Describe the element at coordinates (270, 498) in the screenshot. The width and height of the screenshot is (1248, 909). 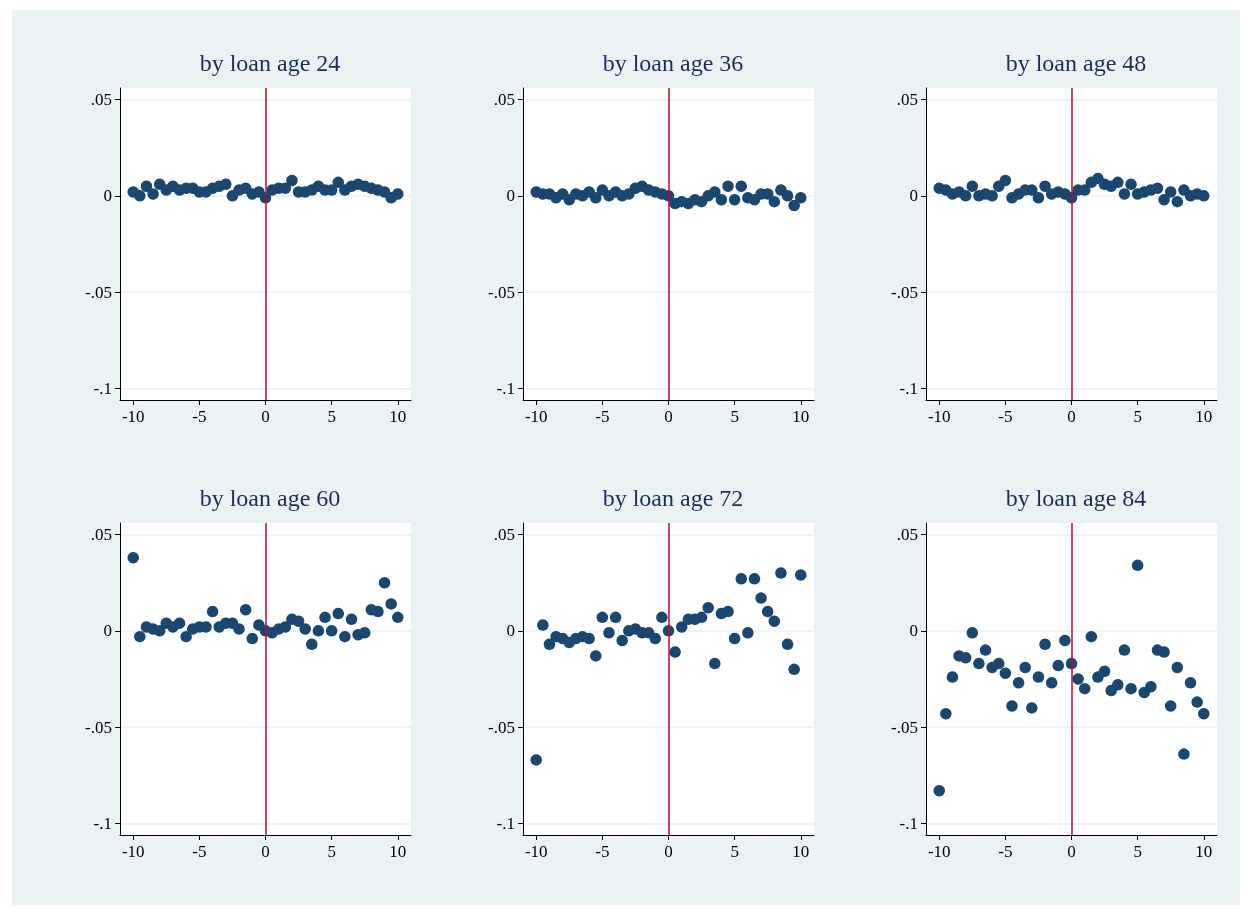
I see `chart-title: by loan age 60` at that location.